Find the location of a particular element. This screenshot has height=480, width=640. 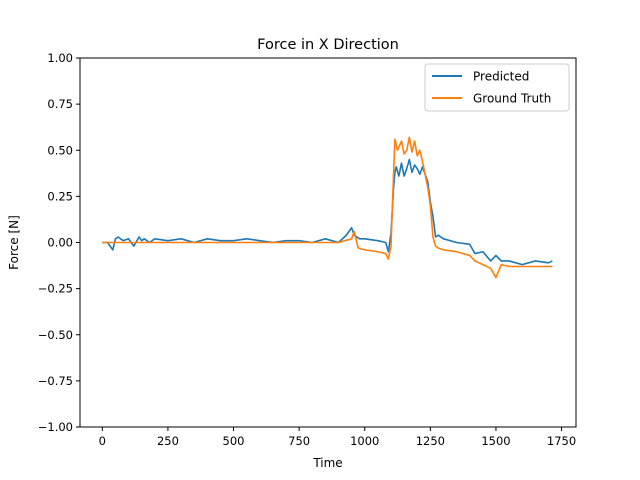

y-tick-label: 1.00 is located at coordinates (60, 58).